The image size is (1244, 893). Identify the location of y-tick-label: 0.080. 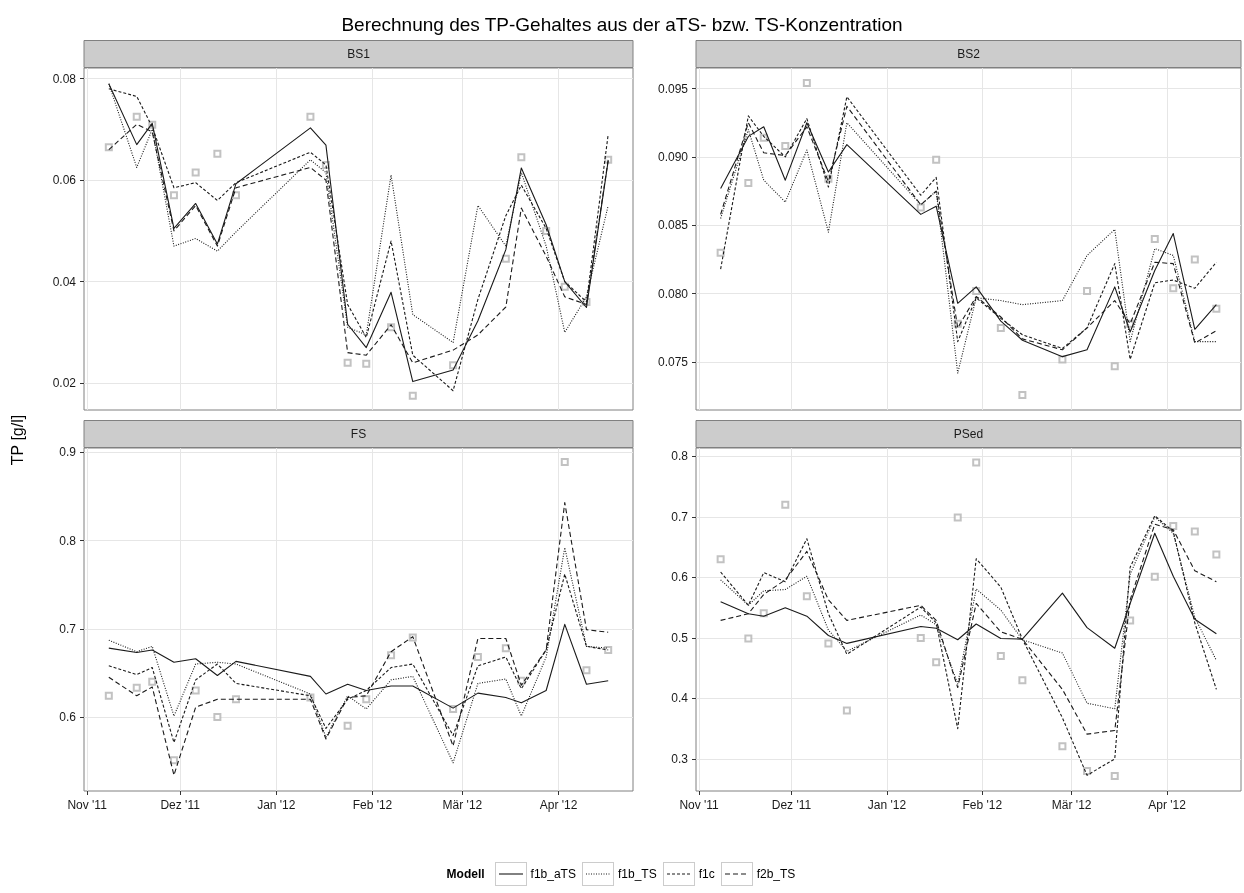
(673, 293).